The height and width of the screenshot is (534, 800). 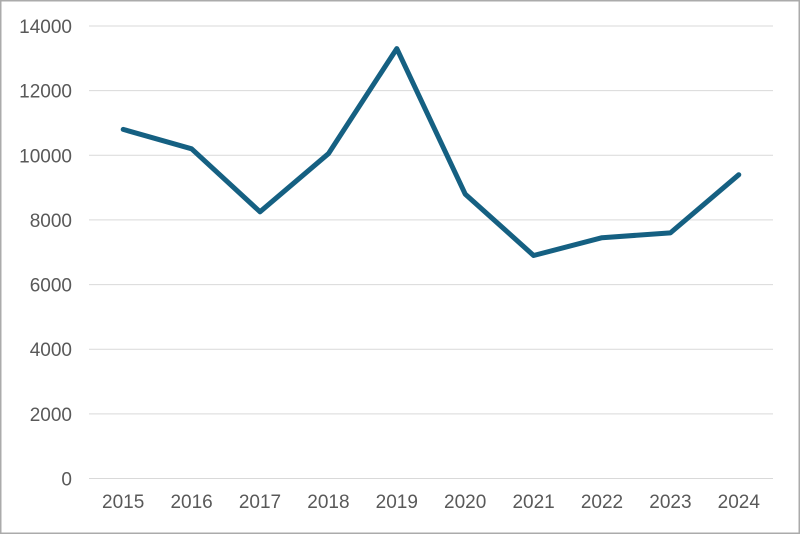 What do you see at coordinates (465, 502) in the screenshot?
I see `x-axis-tick-label: 2020` at bounding box center [465, 502].